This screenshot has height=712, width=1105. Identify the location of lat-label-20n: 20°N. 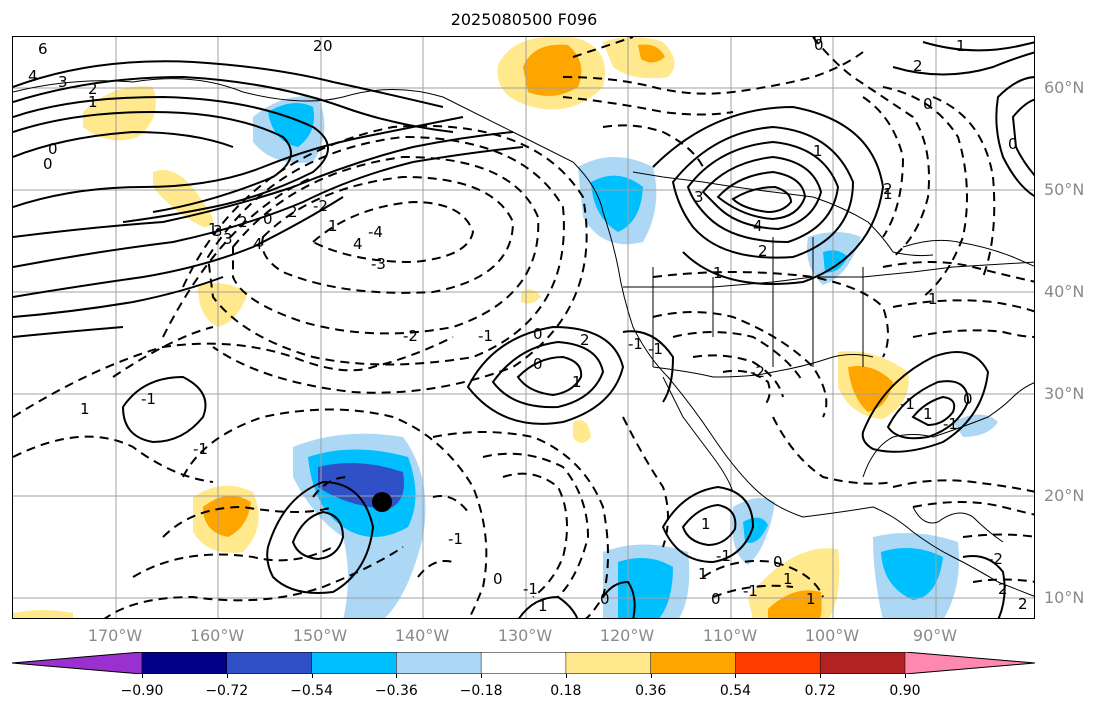
(1064, 495).